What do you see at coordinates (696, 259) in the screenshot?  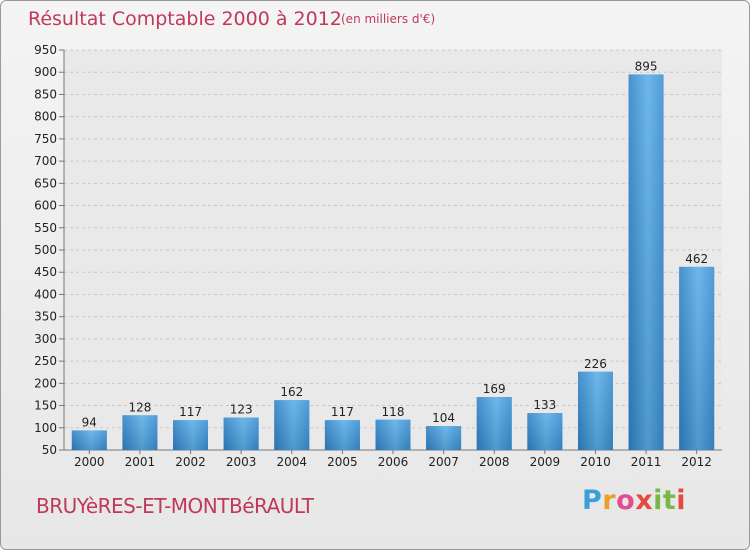 I see `value-label: 462` at bounding box center [696, 259].